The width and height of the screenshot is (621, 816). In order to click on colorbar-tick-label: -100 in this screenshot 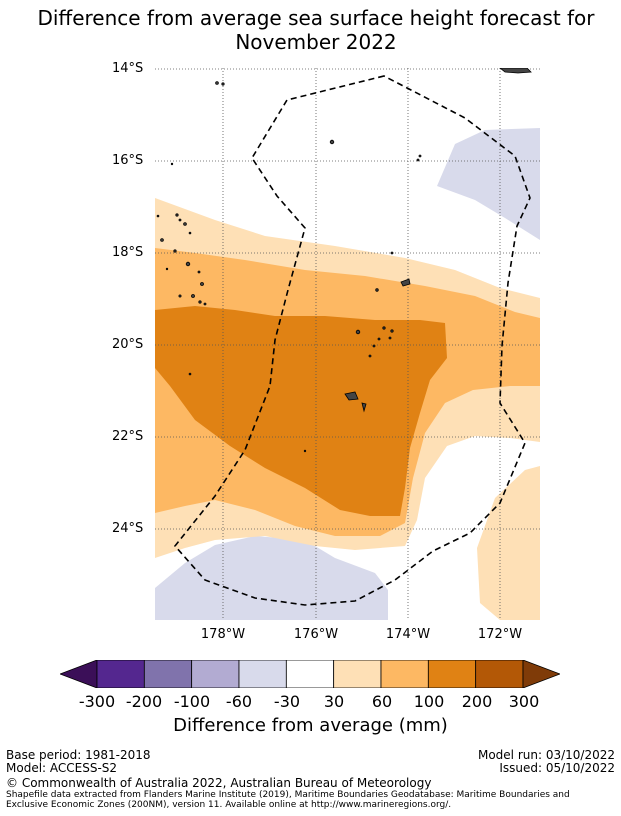, I will do `click(192, 701)`.